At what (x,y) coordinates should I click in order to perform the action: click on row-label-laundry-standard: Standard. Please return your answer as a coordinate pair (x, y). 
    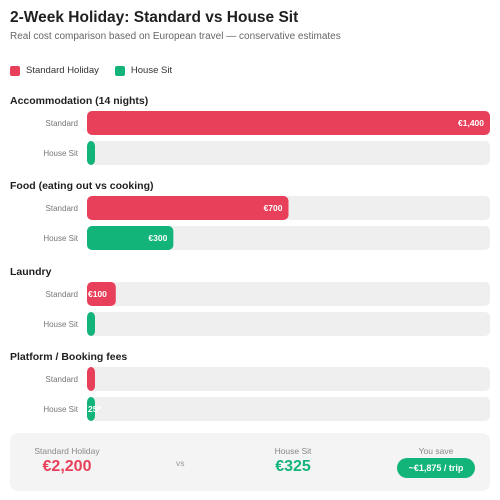
    Looking at the image, I should click on (62, 294).